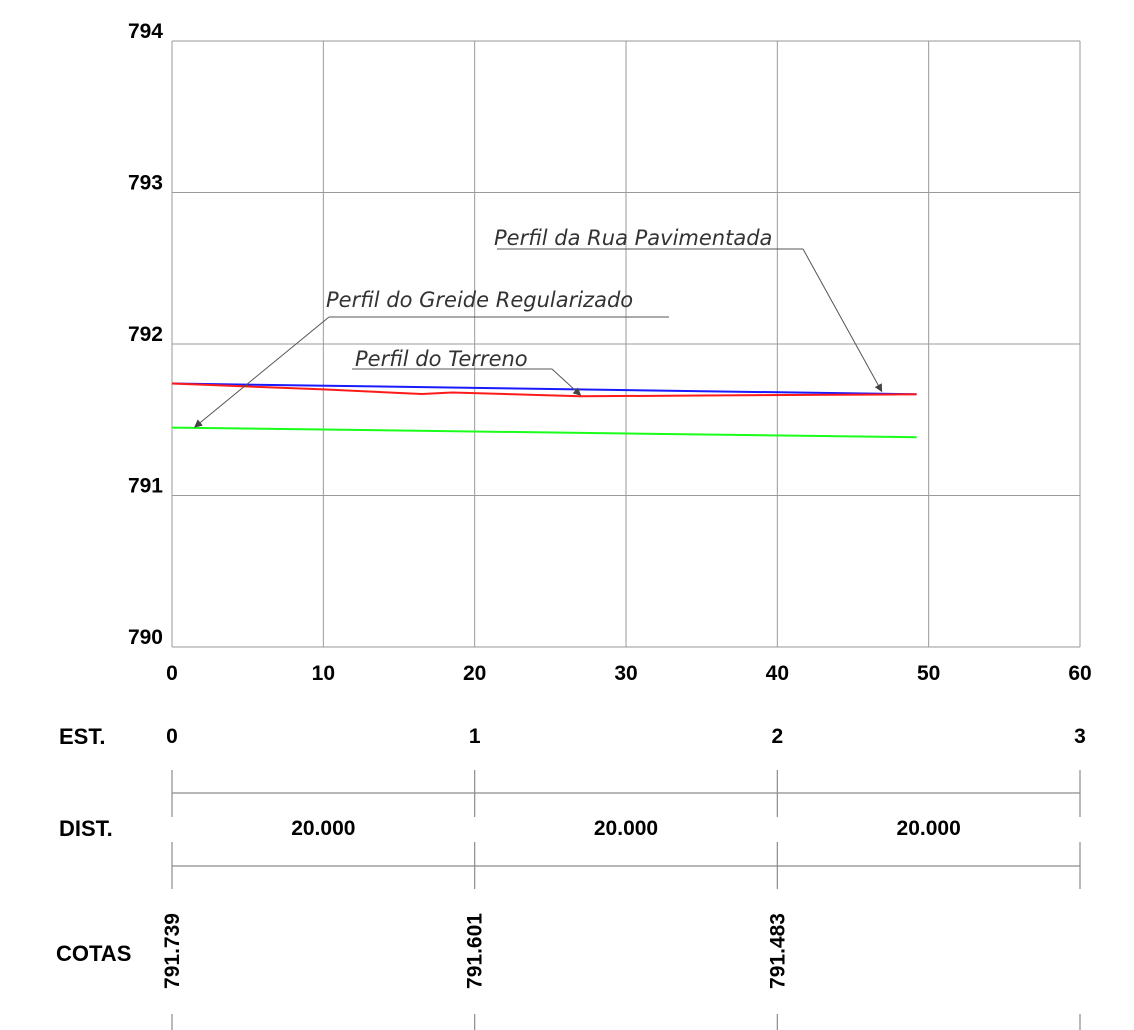 The image size is (1134, 1030). Describe the element at coordinates (777, 736) in the screenshot. I see `station-label: 2` at that location.